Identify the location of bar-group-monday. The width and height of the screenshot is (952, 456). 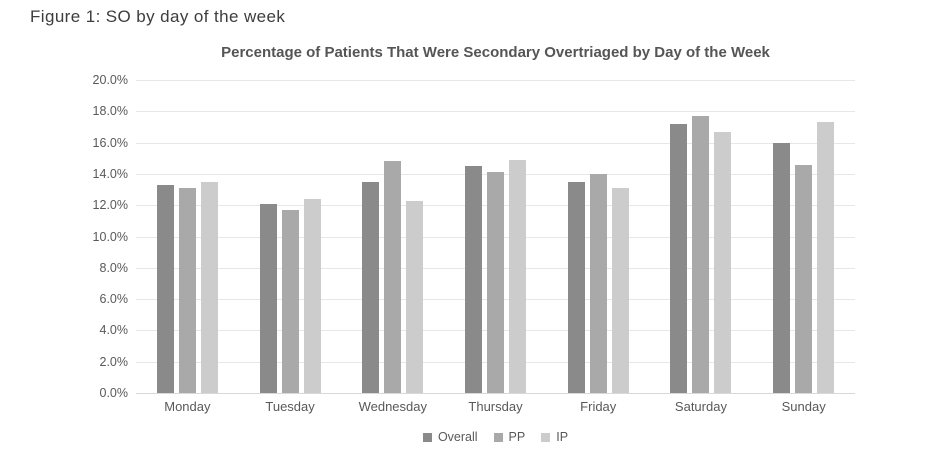
(187, 236).